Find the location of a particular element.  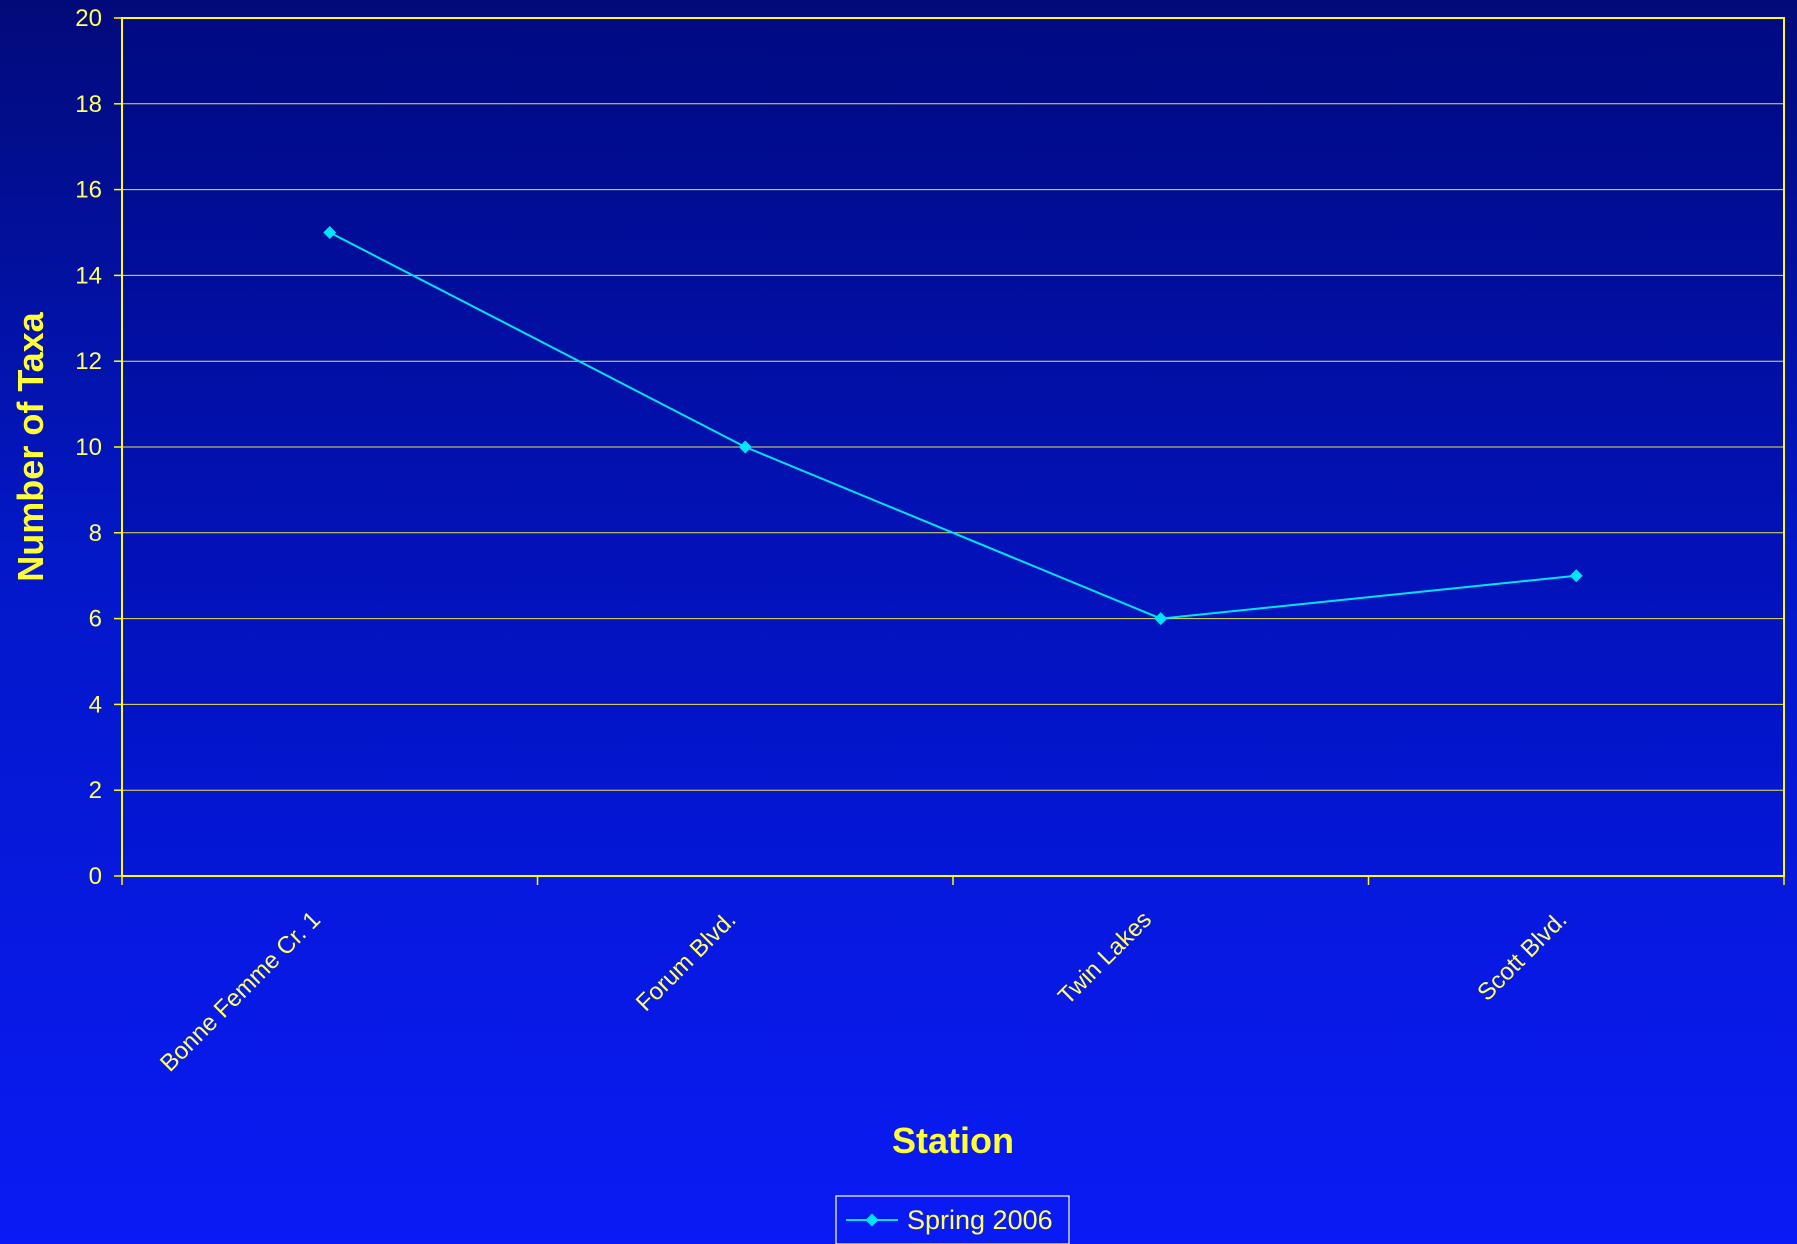

x-tick-label: Forum Blvd. is located at coordinates (686, 961).